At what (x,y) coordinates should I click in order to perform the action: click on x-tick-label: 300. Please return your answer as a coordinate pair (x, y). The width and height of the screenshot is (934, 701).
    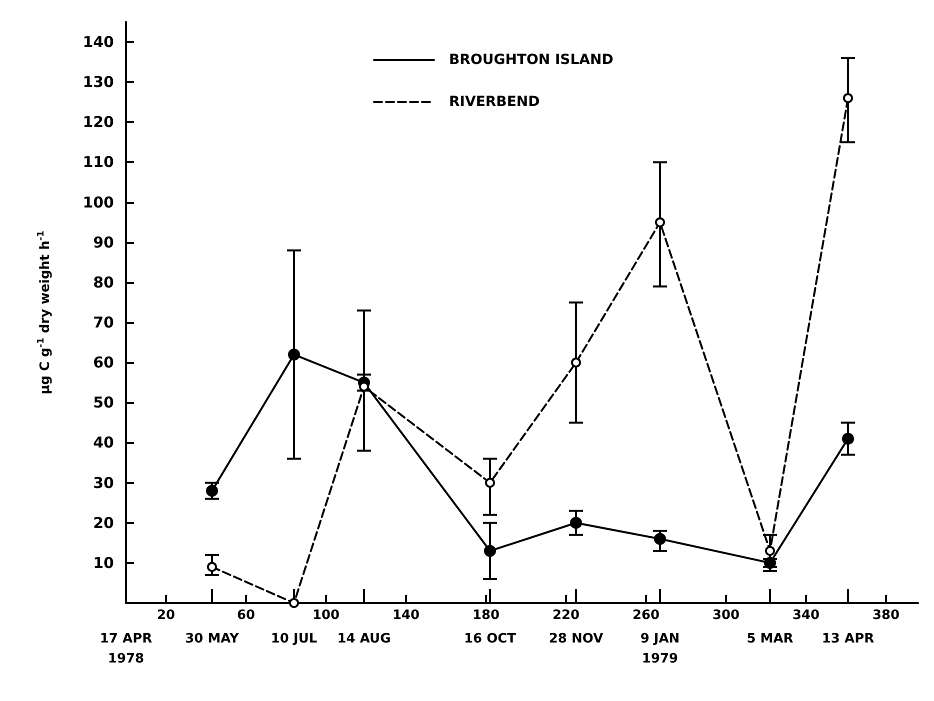
    Looking at the image, I should click on (726, 615).